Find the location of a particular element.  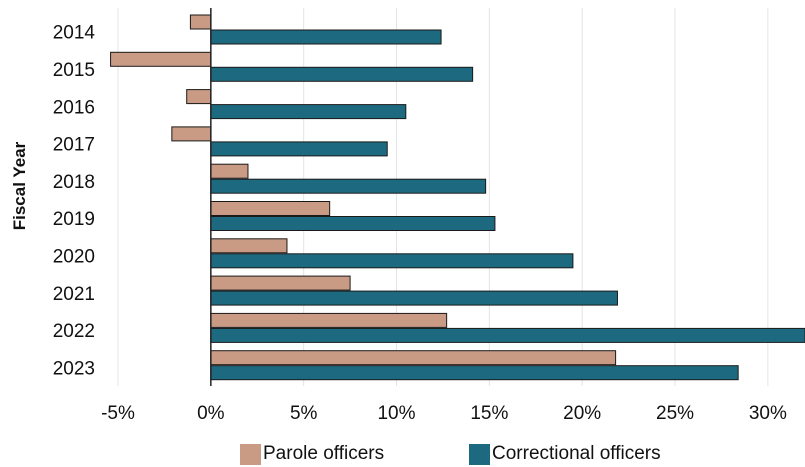

legend-item-parole-officers: Parole officers is located at coordinates (312, 454).